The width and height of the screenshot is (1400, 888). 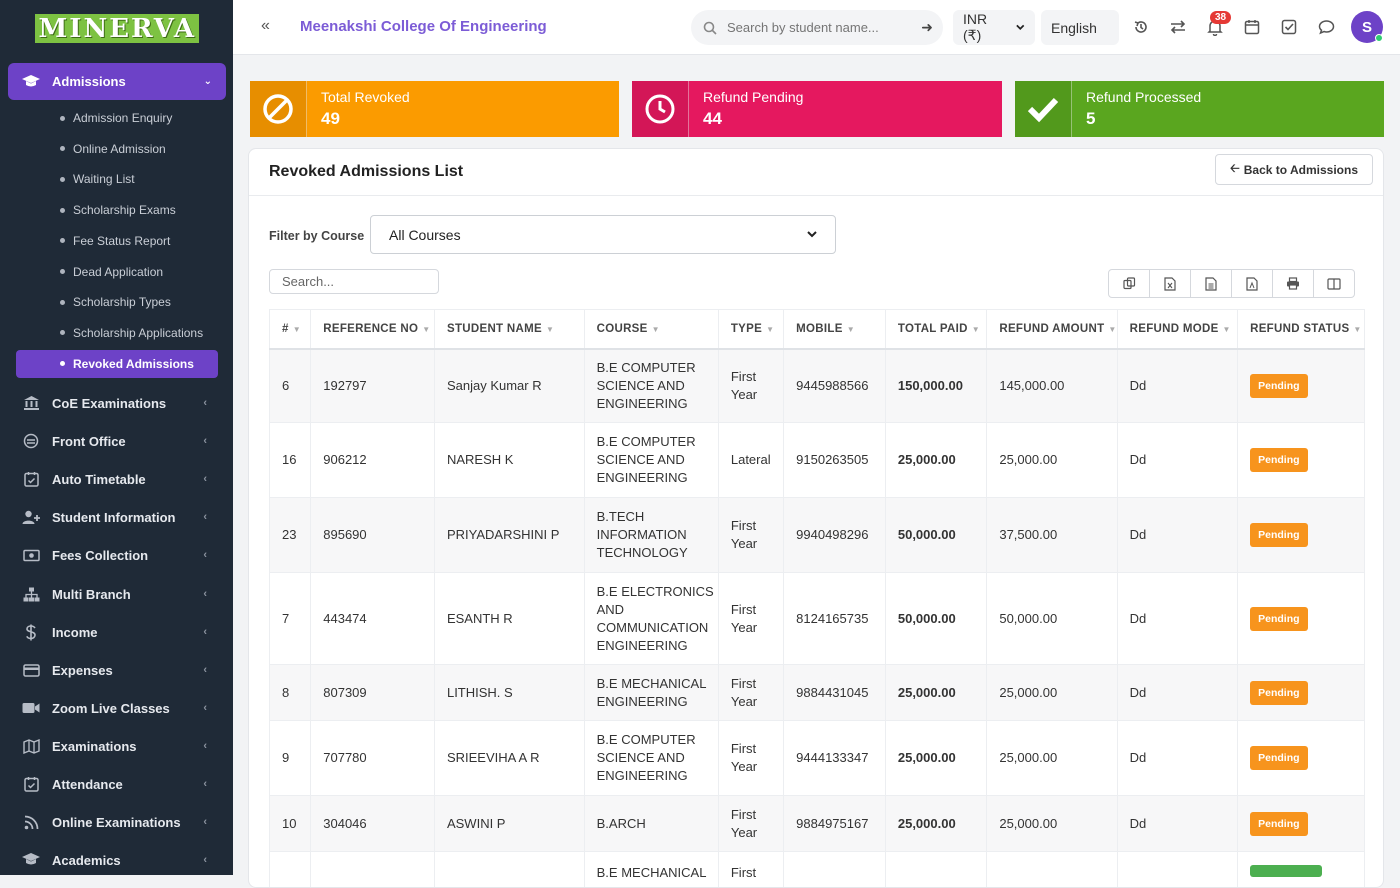 What do you see at coordinates (116, 149) in the screenshot?
I see `sidebar-subitem-online-admission: Online Admission` at bounding box center [116, 149].